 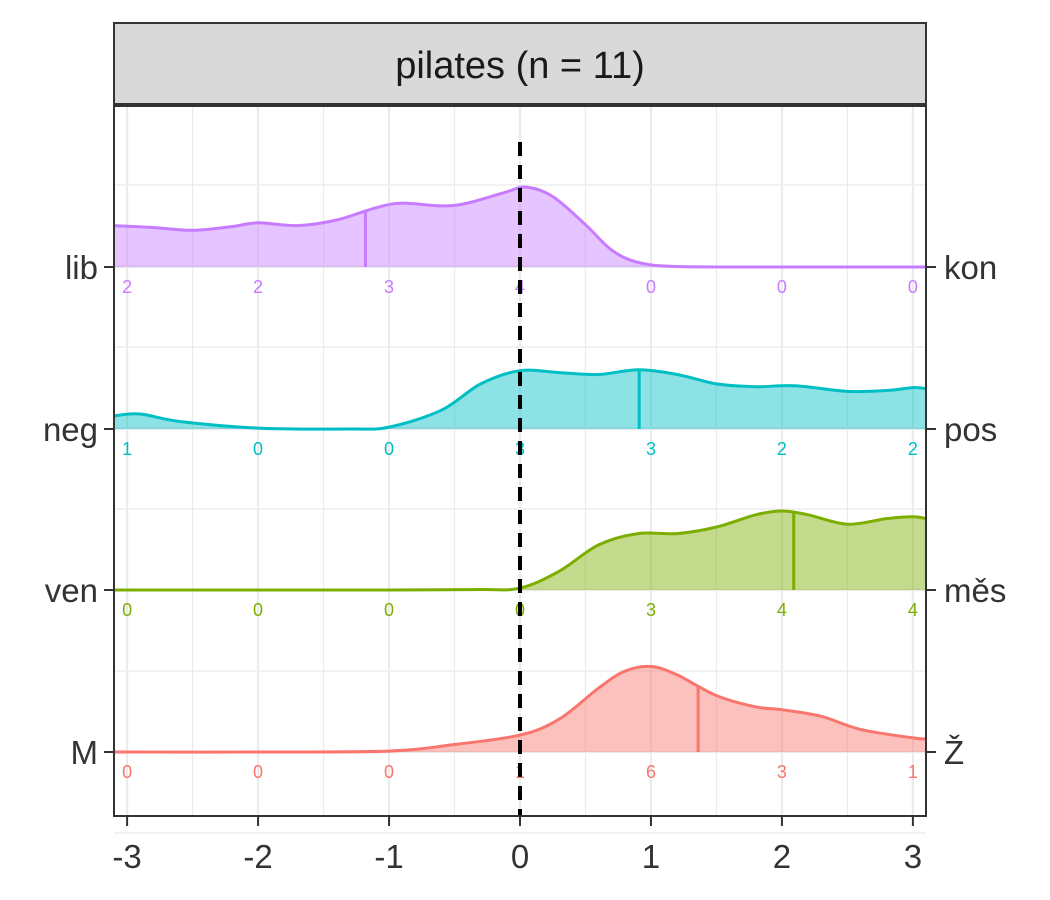 I want to click on x-tick-label: 1, so click(x=651, y=856).